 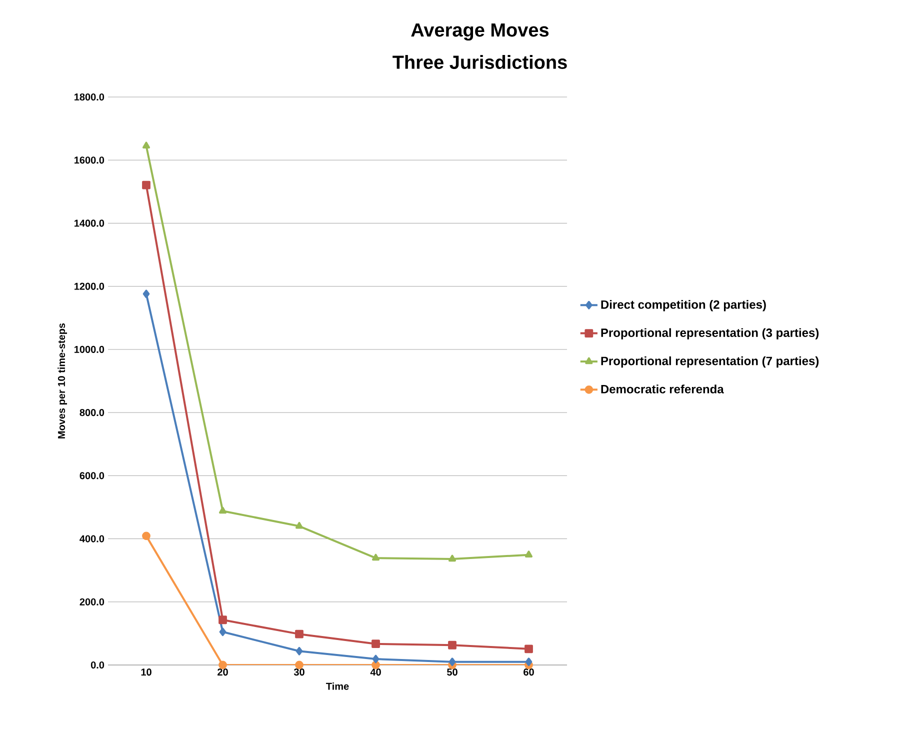 What do you see at coordinates (89, 97) in the screenshot?
I see `y-tick-label: 1800.0` at bounding box center [89, 97].